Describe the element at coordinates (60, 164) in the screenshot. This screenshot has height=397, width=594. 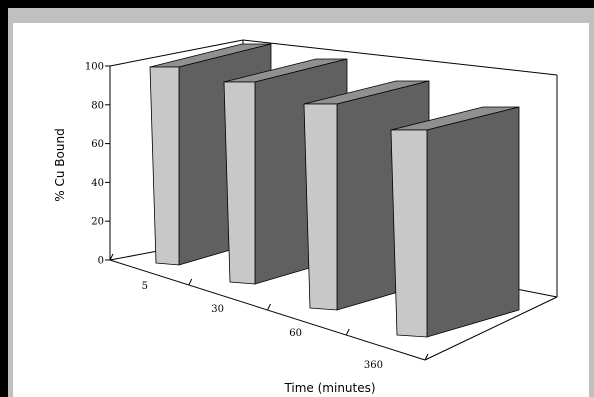
I see `y-axis-title: % Cu Bound` at that location.